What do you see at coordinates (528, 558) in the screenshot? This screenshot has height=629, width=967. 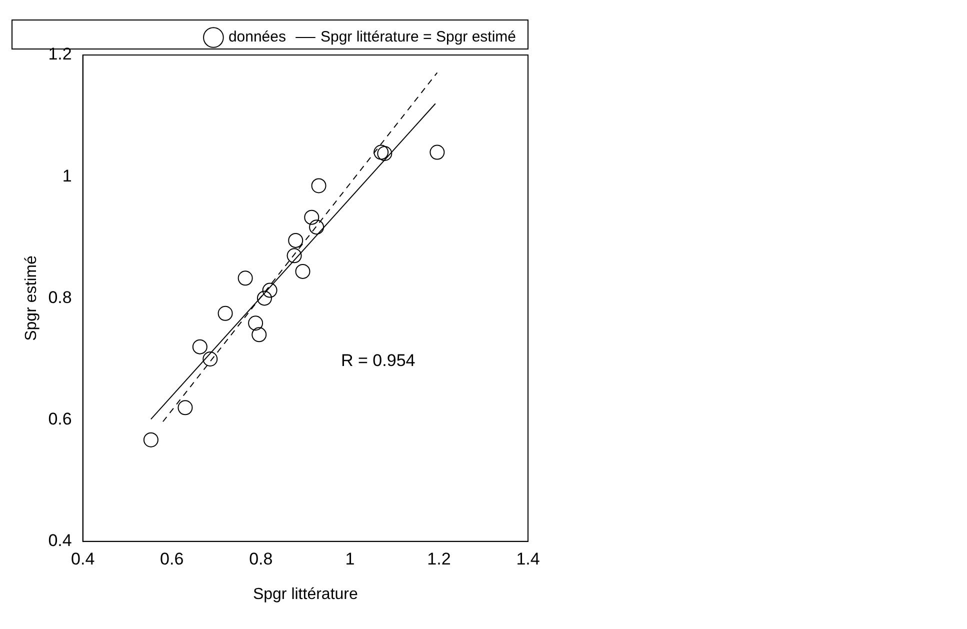 I see `x-tick-label: 1.4` at bounding box center [528, 558].